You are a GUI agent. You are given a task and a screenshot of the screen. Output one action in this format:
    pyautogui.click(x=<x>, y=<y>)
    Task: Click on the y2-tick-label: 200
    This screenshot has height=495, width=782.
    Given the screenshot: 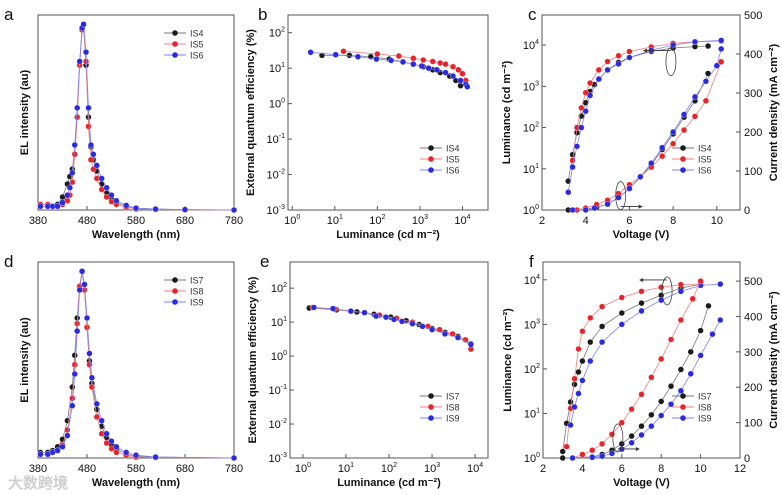 What is the action you would take?
    pyautogui.click(x=753, y=388)
    